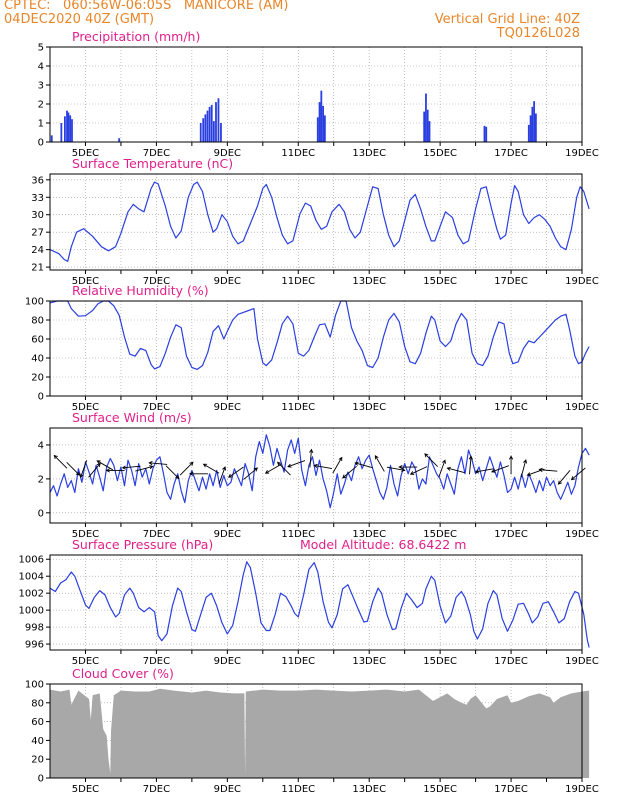  I want to click on precip-ytick-label: 1, so click(41, 124).